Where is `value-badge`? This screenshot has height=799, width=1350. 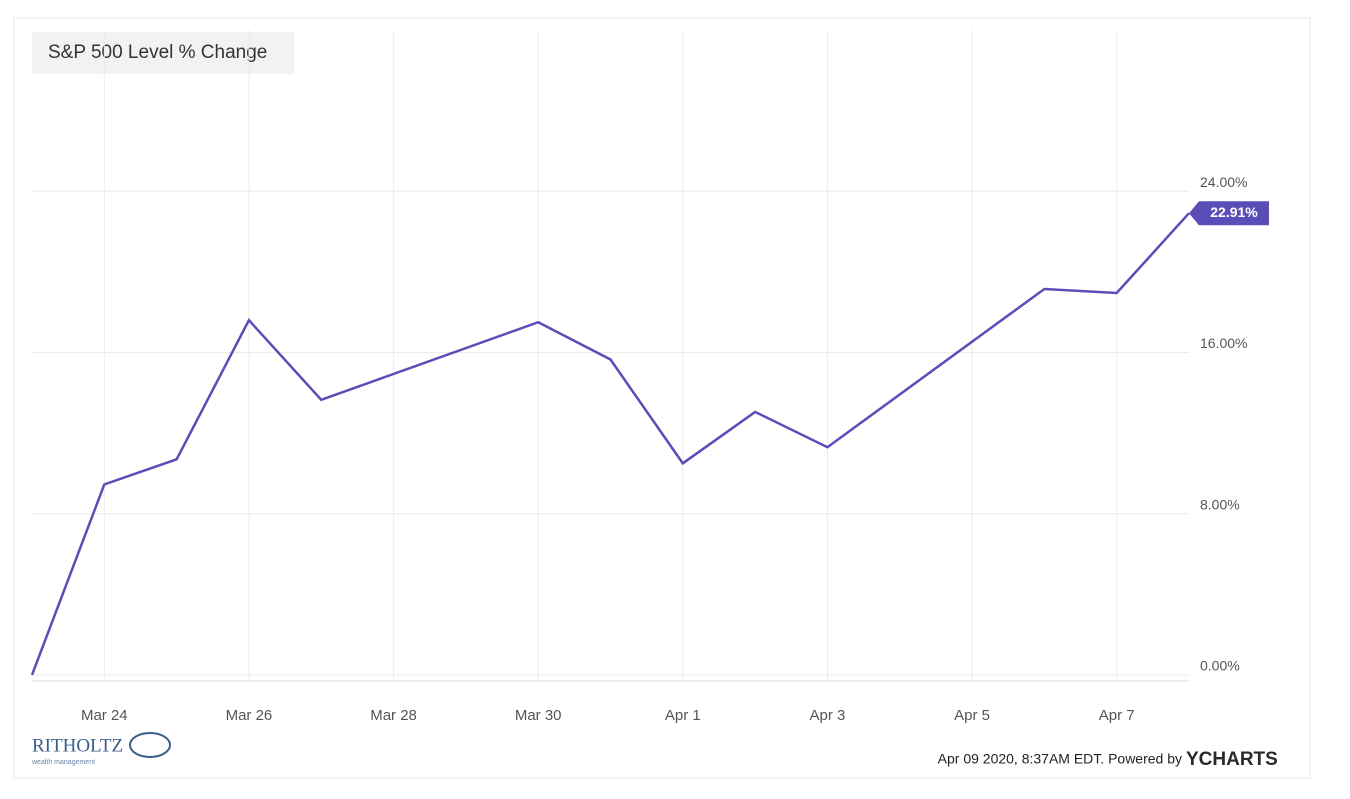 value-badge is located at coordinates (1229, 213).